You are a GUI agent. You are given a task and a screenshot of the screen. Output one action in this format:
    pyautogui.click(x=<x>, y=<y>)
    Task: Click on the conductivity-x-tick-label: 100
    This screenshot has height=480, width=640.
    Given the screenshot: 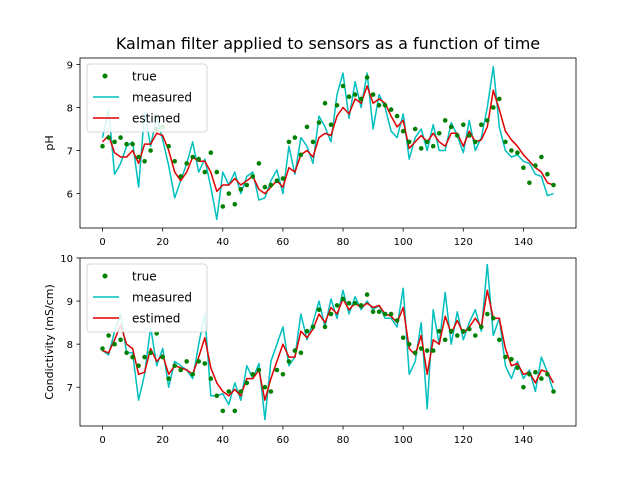 What is the action you would take?
    pyautogui.click(x=403, y=440)
    